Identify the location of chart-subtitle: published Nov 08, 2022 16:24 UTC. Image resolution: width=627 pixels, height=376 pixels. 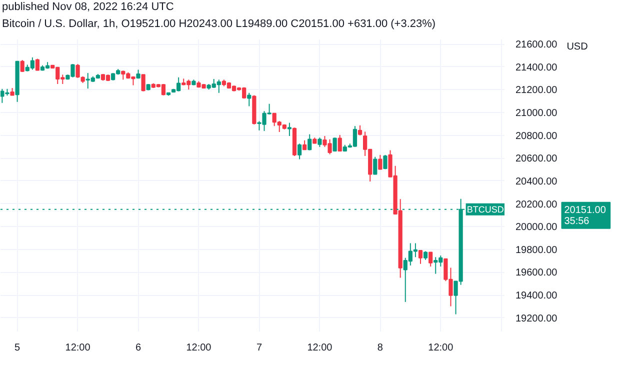
(88, 7).